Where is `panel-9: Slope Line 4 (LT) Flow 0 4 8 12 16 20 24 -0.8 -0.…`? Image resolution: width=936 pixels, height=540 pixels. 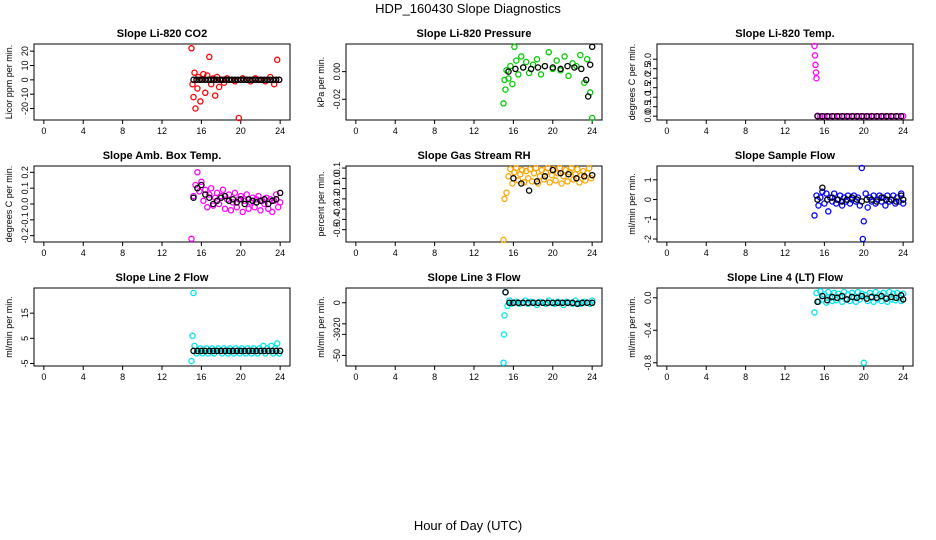 panel-9: Slope Line 4 (LT) Flow 0 4 8 12 16 20 24 -0.8 -0.… is located at coordinates (770, 327).